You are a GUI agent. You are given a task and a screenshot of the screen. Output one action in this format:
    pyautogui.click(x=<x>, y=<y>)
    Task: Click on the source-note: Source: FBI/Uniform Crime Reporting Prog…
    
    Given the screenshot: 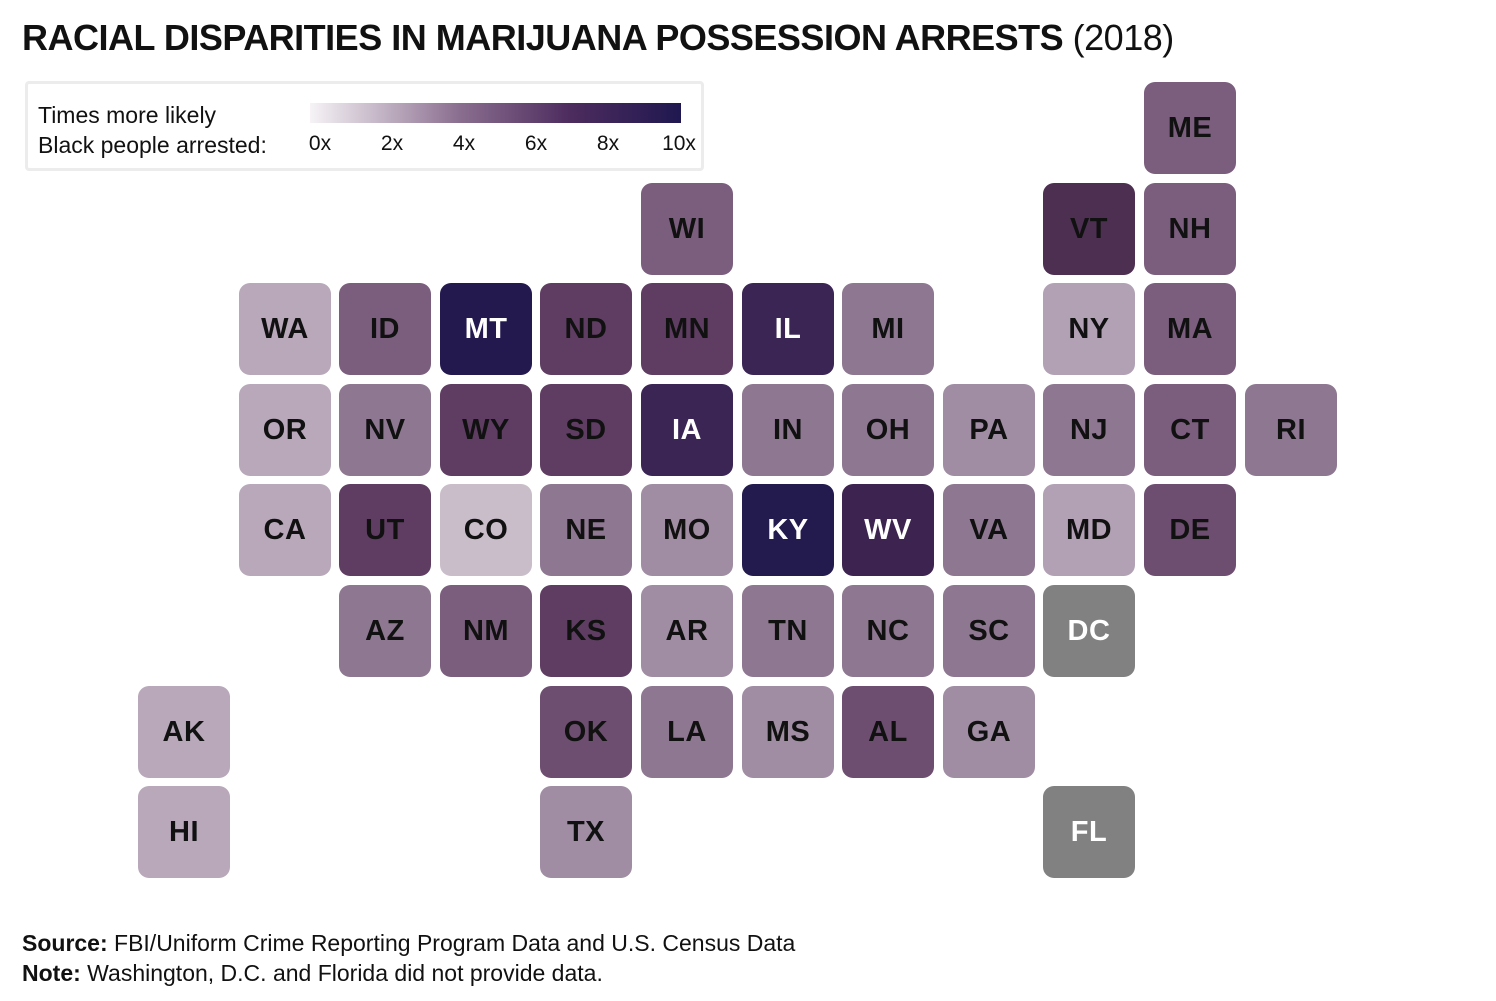 What is the action you would take?
    pyautogui.click(x=408, y=943)
    